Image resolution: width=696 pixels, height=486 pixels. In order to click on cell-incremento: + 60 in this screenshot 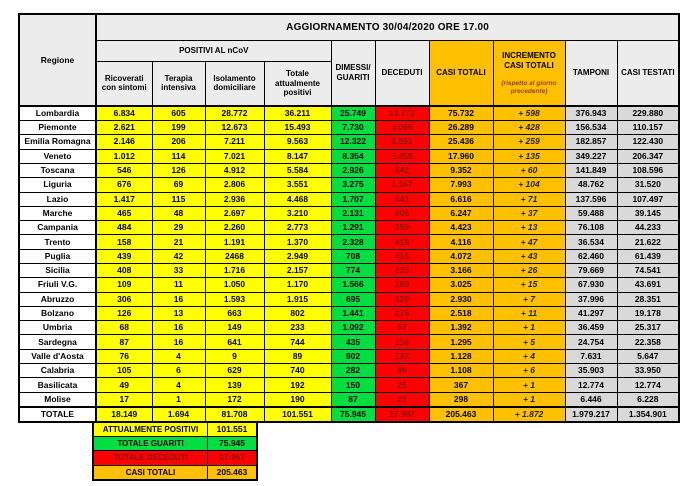, I will do `click(529, 170)`.